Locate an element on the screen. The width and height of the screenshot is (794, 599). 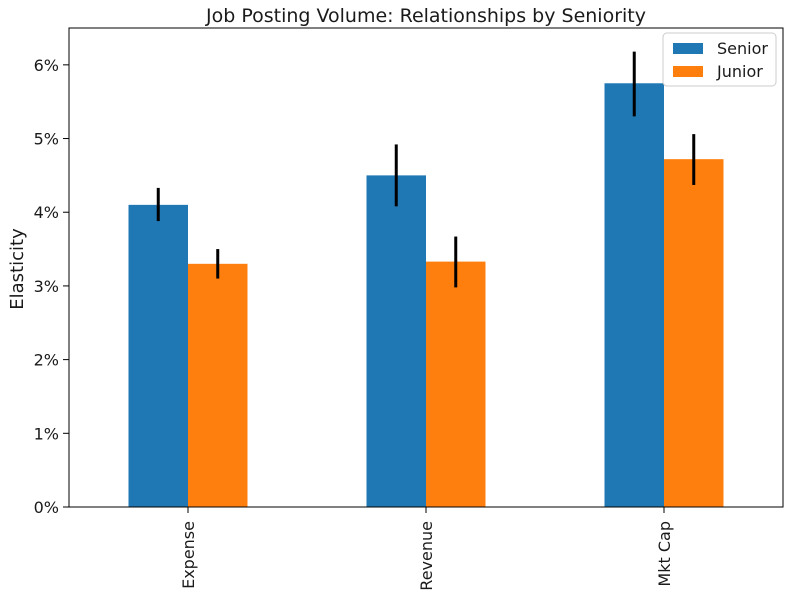
legend-swatch-senior is located at coordinates (688, 48).